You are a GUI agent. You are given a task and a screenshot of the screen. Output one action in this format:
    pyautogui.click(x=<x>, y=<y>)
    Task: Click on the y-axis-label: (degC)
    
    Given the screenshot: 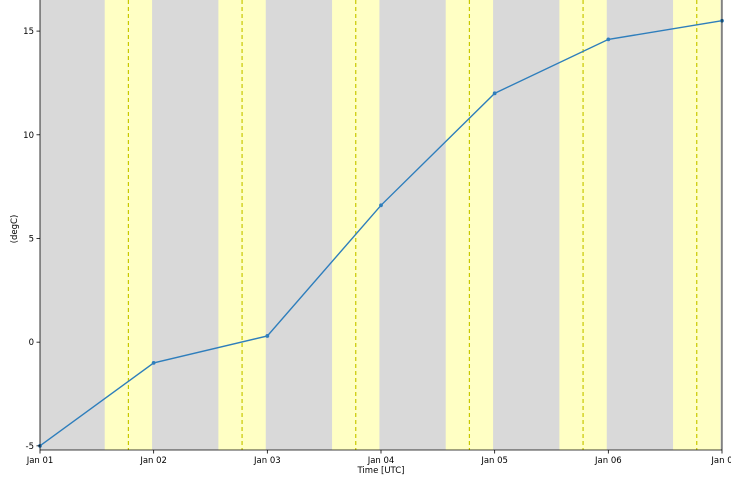 What is the action you would take?
    pyautogui.click(x=15, y=229)
    